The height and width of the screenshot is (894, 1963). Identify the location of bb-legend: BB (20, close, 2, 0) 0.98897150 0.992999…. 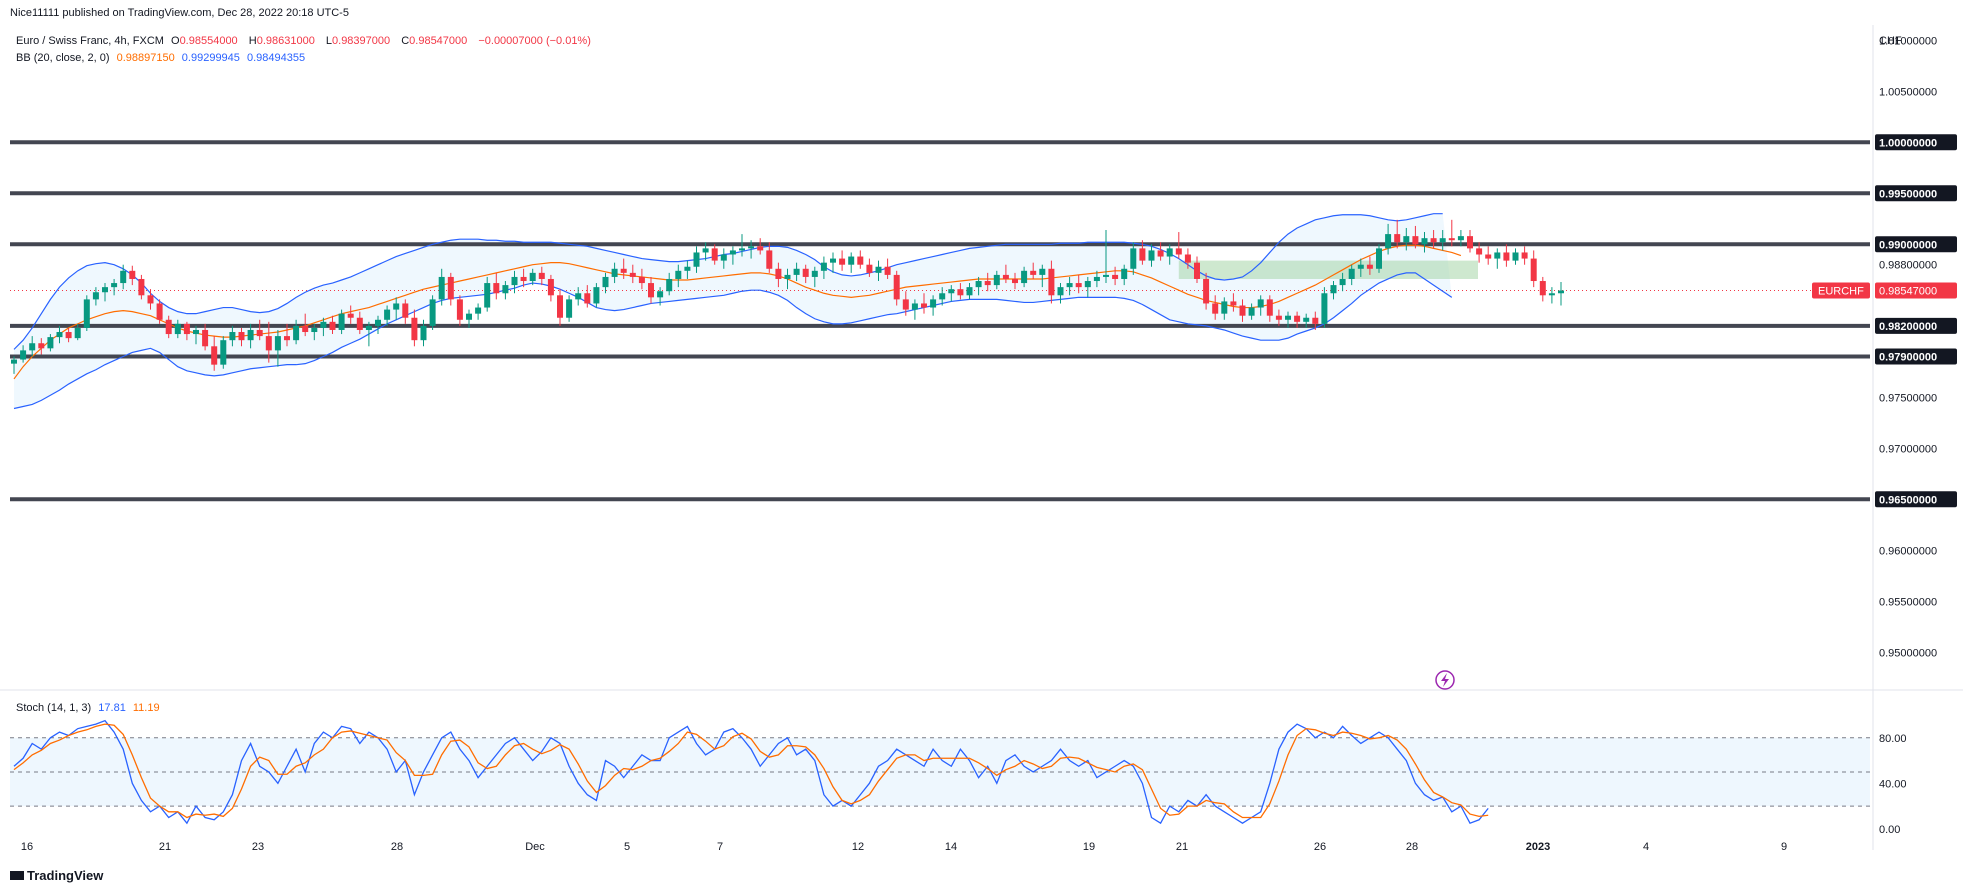
(162, 58).